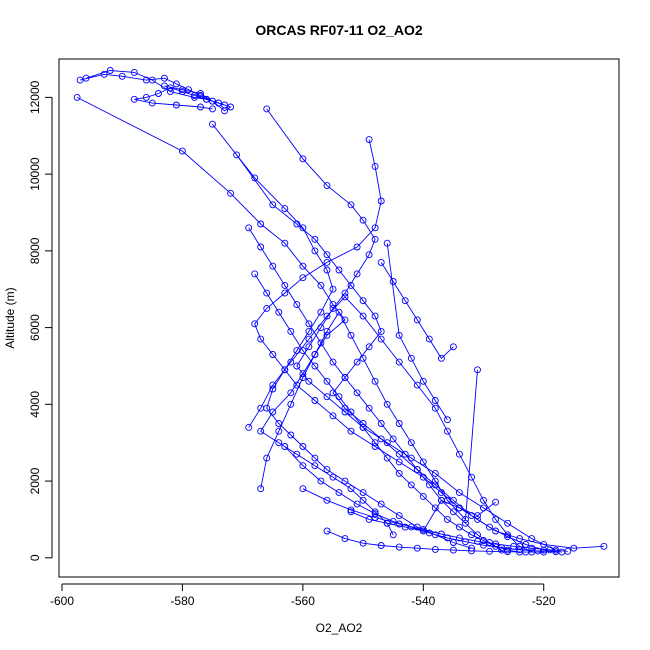  Describe the element at coordinates (35, 557) in the screenshot. I see `y-tick-label: 0` at that location.